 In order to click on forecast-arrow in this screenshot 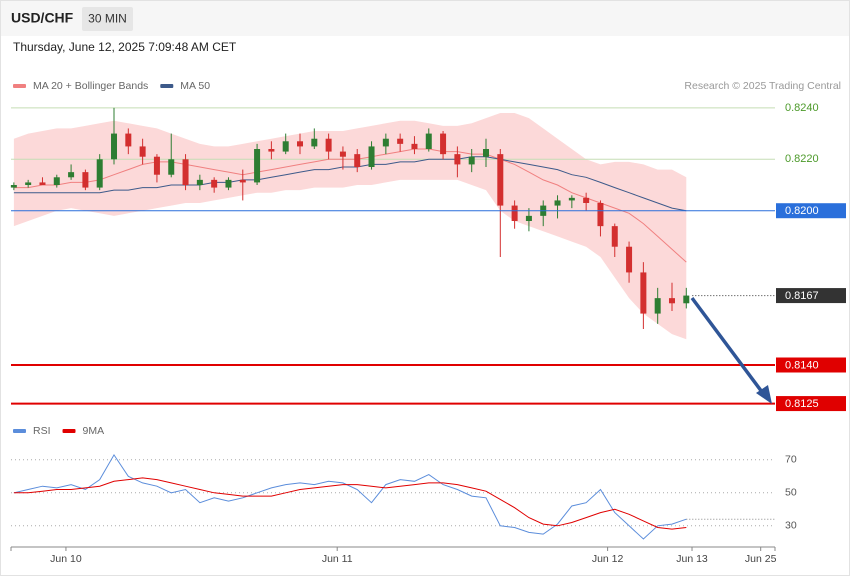, I will do `click(727, 345)`.